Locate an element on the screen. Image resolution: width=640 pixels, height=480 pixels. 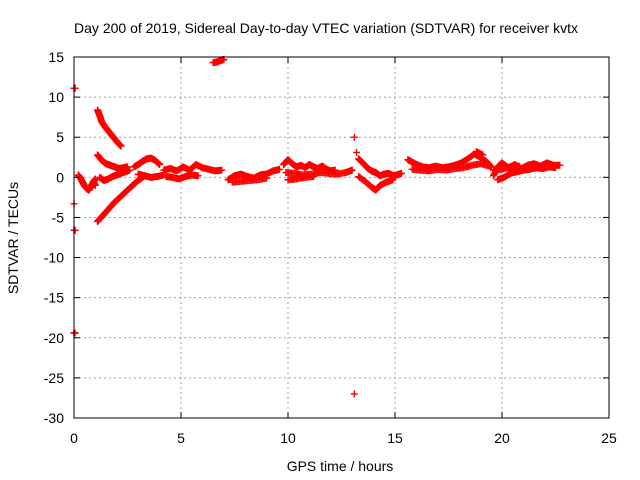
x-tick-label: 15 is located at coordinates (395, 438).